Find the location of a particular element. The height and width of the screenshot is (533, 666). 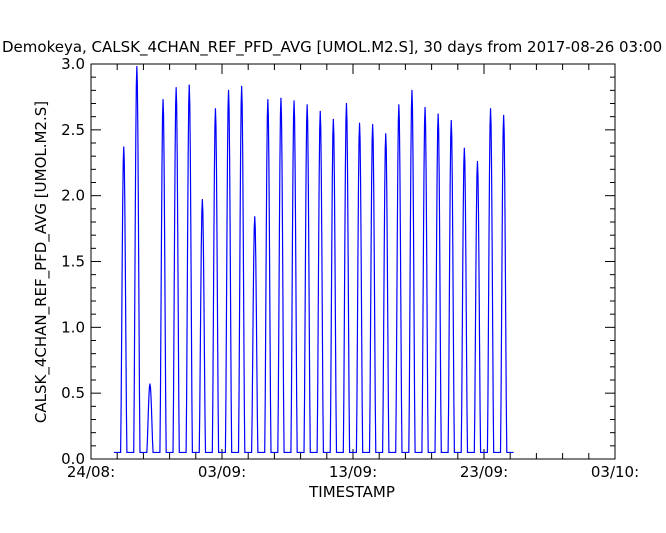

y-axis-label: CALSK_4CHAN_REF_PFD_AVG [UMOL.M2.S] is located at coordinates (41, 262).